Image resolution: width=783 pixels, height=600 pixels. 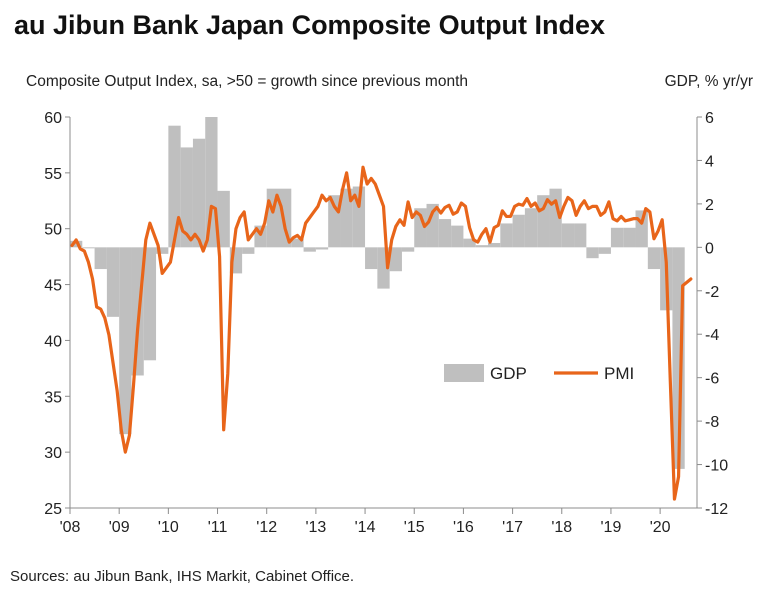 I want to click on x-tick-label: '15, so click(x=414, y=527).